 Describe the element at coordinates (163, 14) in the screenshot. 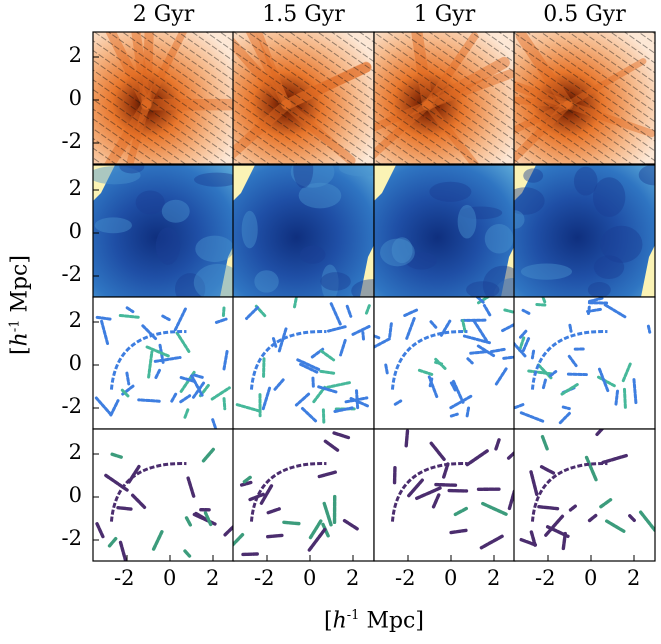

I see `column-title-1: 2 Gyr` at that location.